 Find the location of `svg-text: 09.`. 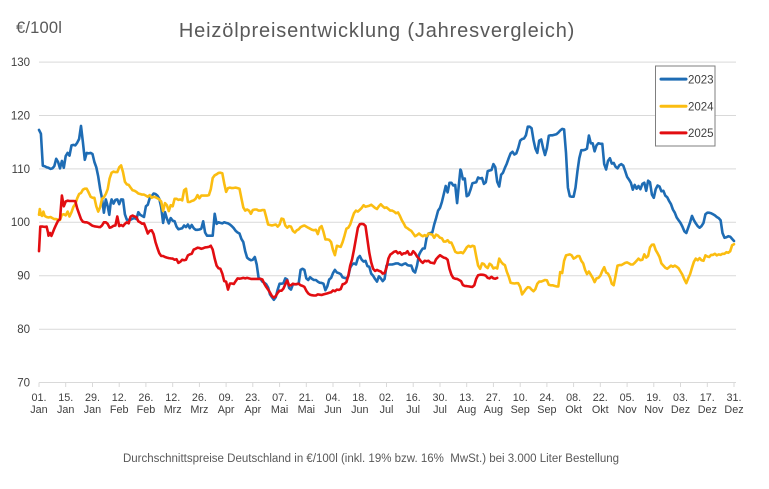

svg-text: 09. is located at coordinates (226, 398).